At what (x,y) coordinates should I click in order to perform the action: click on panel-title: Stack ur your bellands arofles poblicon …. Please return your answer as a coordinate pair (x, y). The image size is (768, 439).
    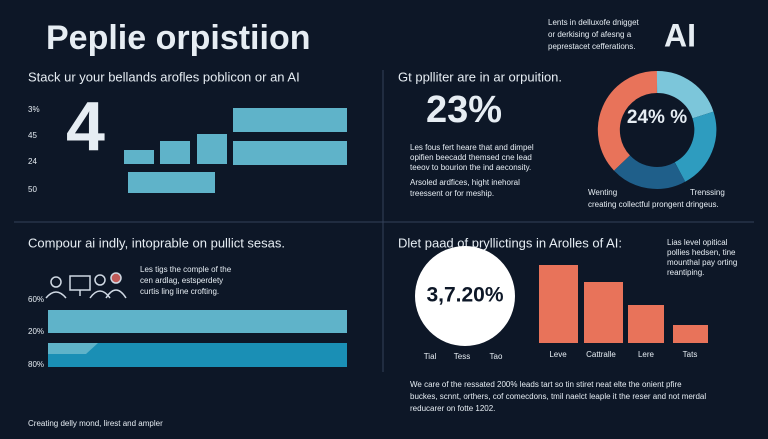
    Looking at the image, I should click on (164, 76).